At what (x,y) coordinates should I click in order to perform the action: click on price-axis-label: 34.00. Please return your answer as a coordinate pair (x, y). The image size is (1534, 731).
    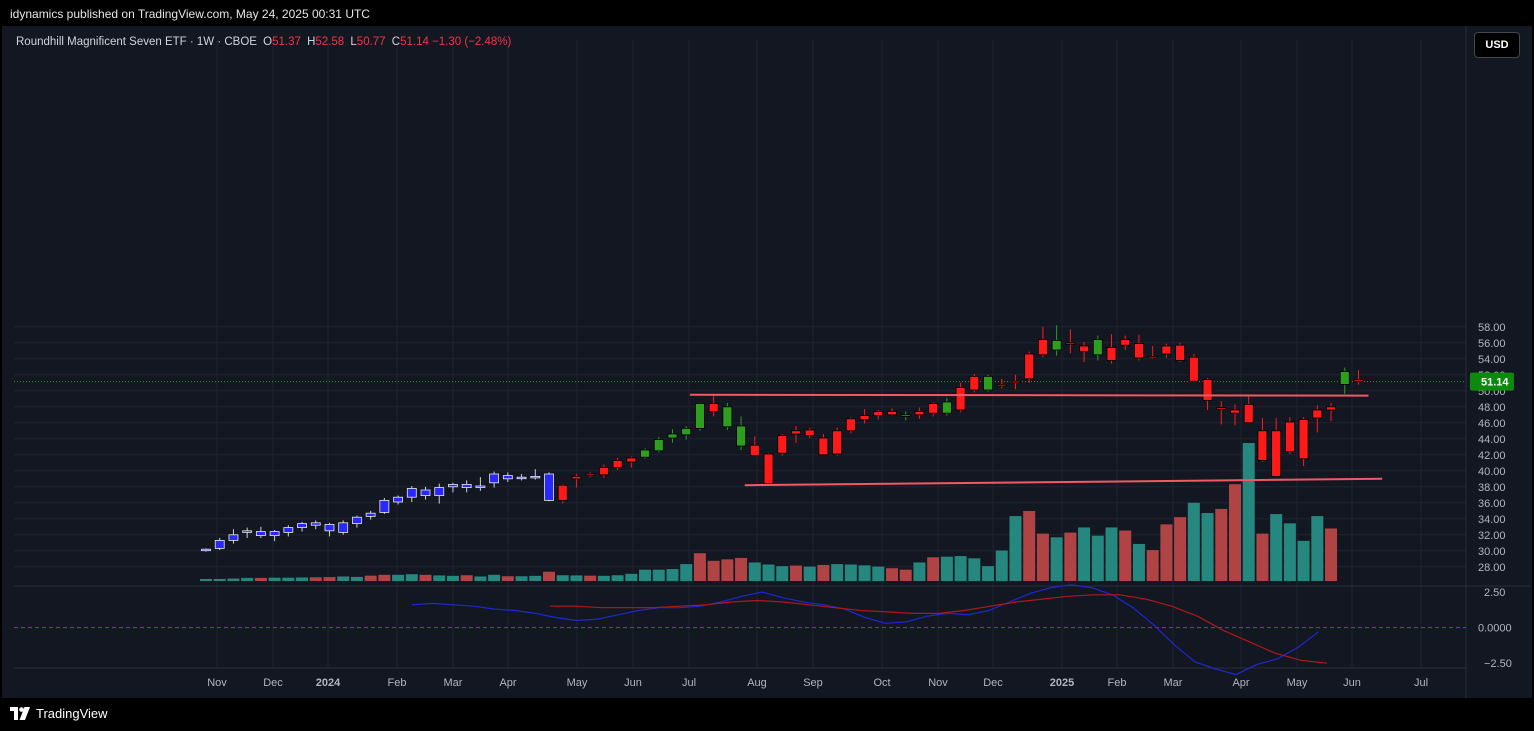
    Looking at the image, I should click on (1492, 520).